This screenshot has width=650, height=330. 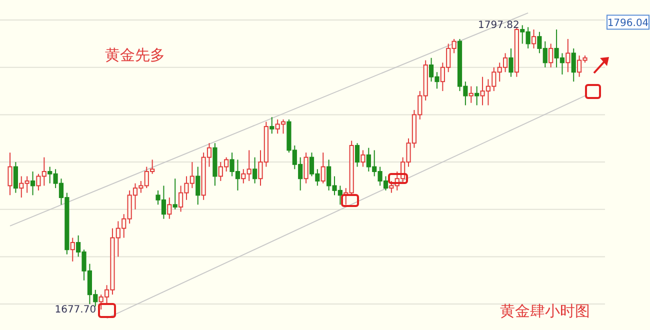 What do you see at coordinates (135, 55) in the screenshot?
I see `text: 黄金先多` at bounding box center [135, 55].